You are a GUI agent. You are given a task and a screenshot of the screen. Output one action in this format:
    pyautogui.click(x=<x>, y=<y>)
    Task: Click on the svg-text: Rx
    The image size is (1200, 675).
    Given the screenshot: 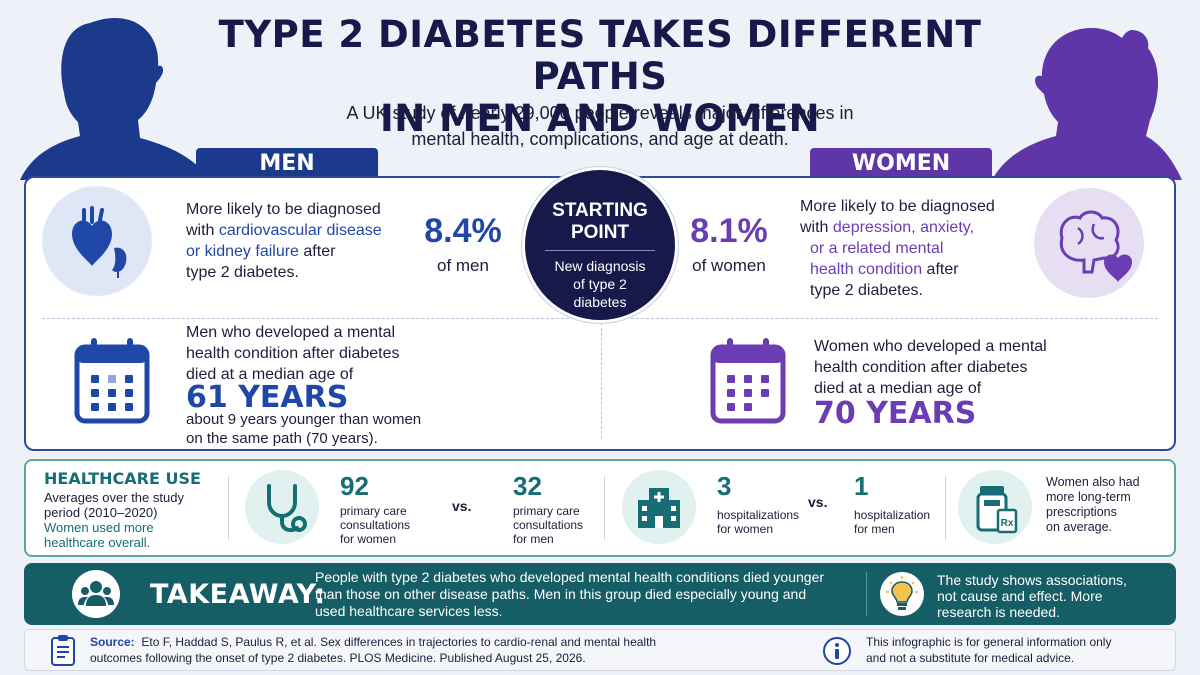 What is the action you would take?
    pyautogui.click(x=1007, y=523)
    